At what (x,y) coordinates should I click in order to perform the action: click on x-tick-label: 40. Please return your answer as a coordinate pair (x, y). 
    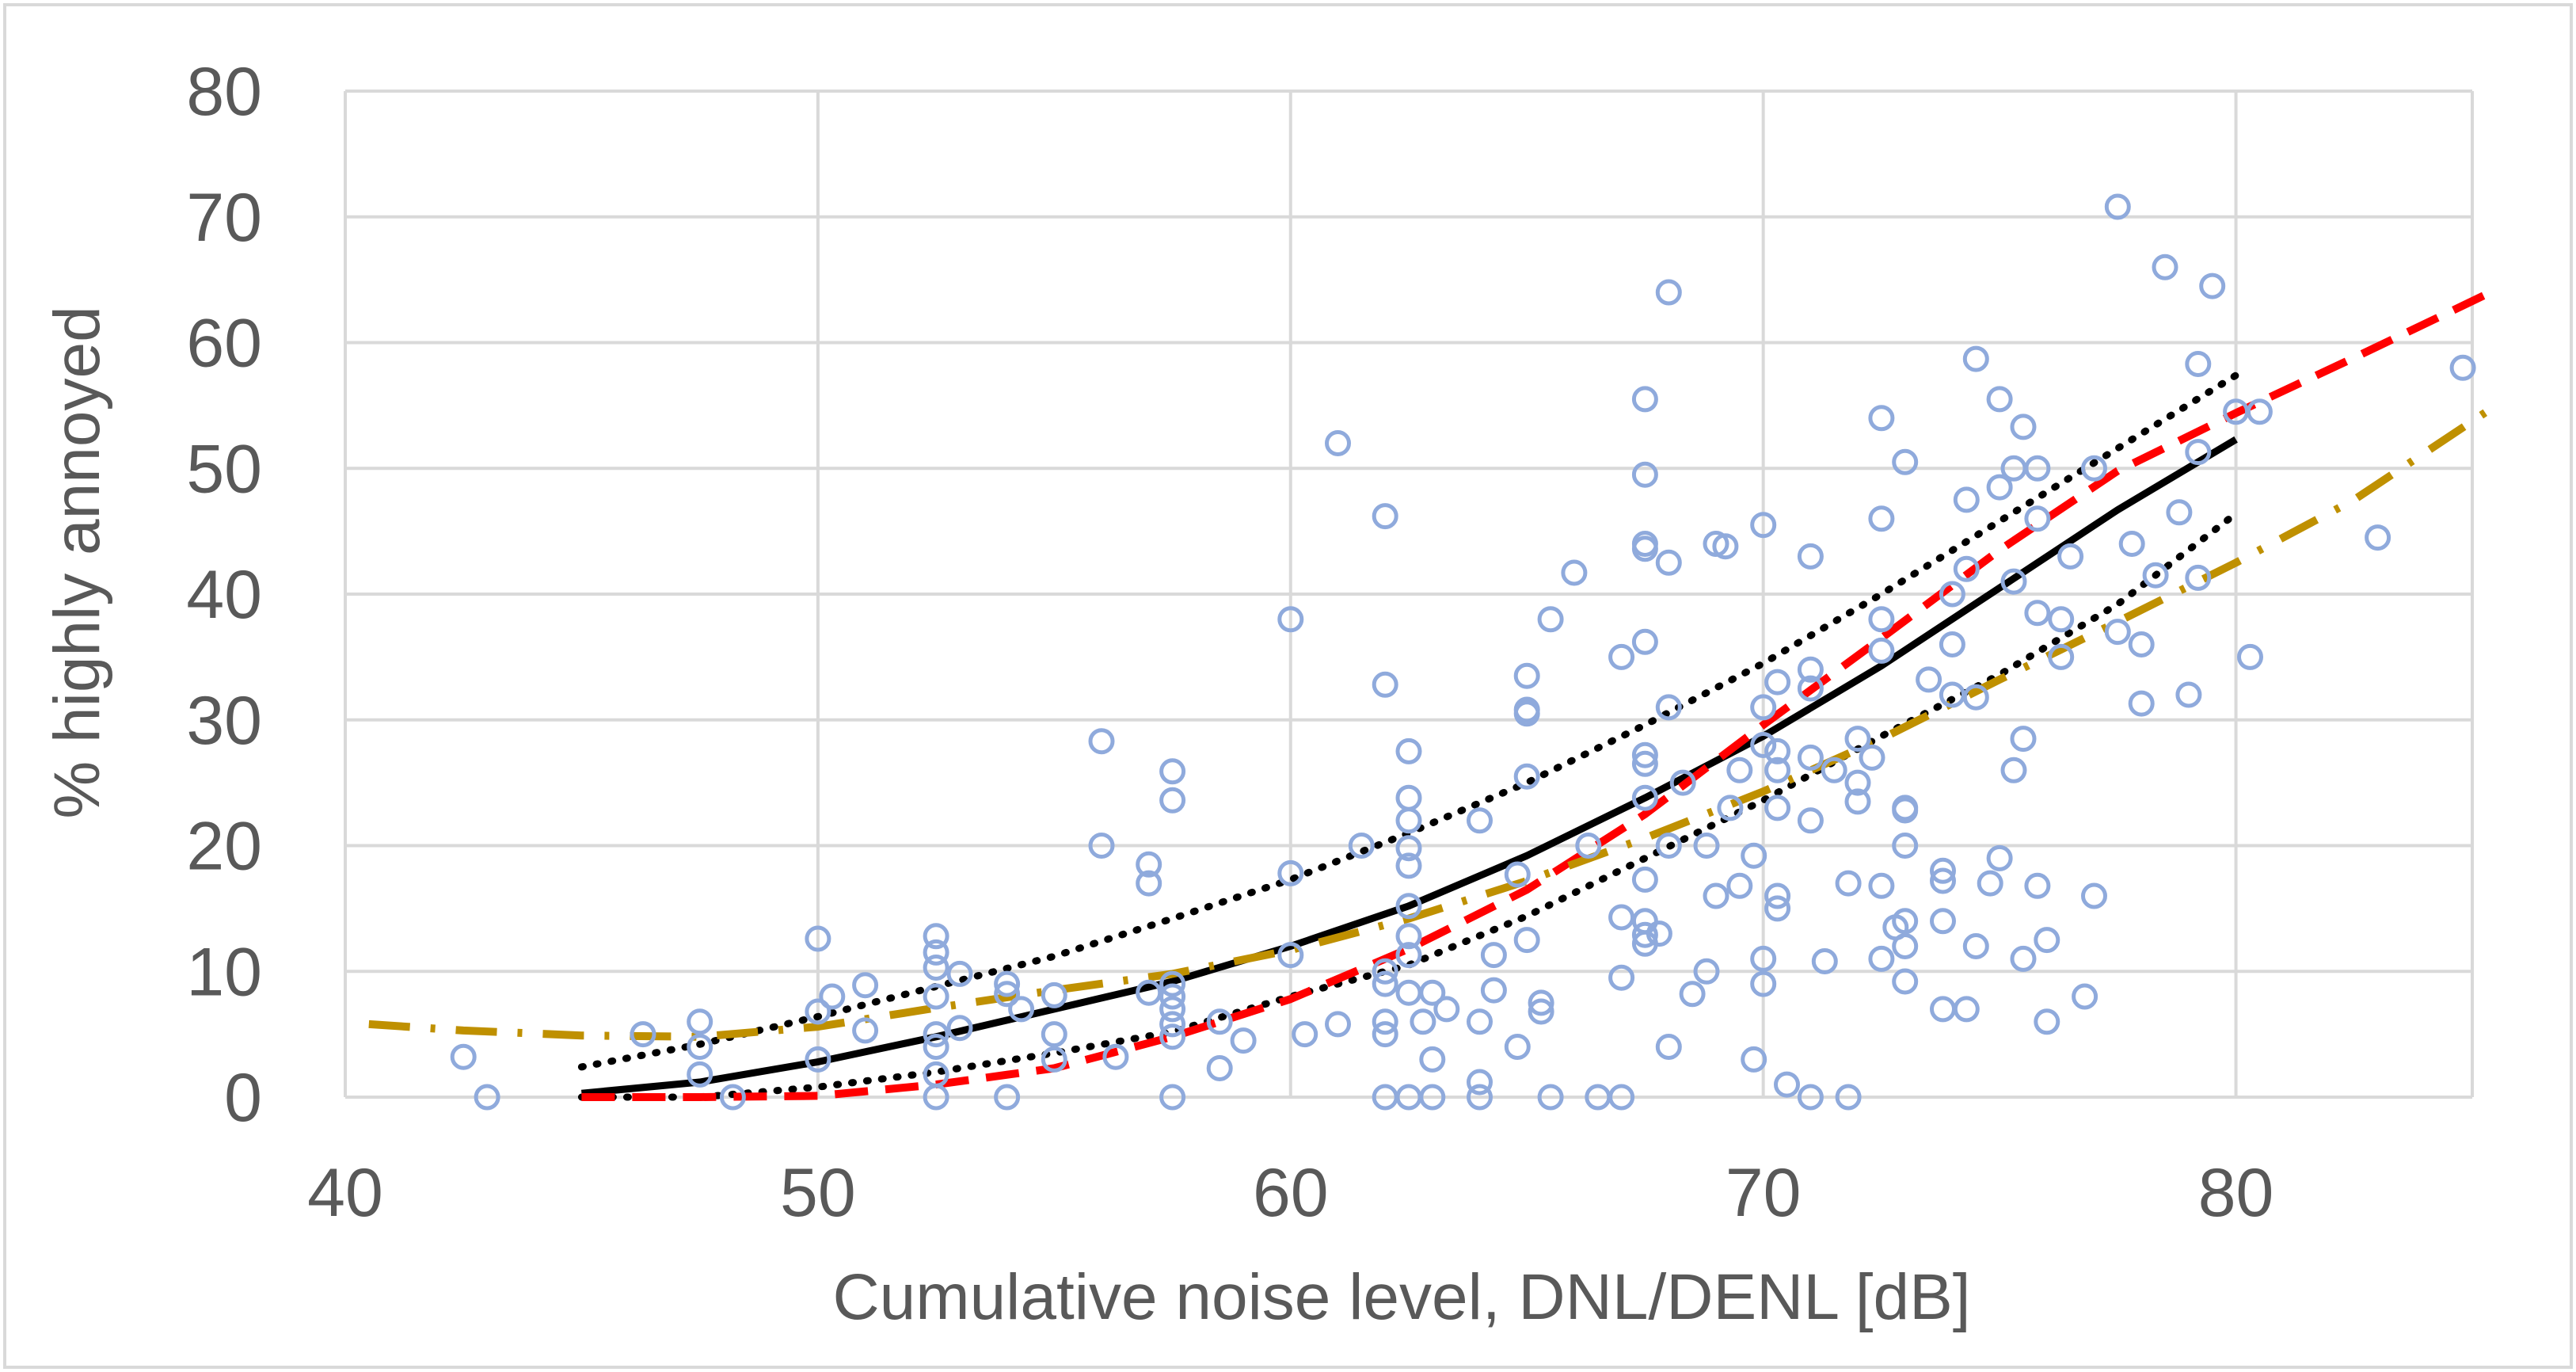
    Looking at the image, I should click on (345, 1193).